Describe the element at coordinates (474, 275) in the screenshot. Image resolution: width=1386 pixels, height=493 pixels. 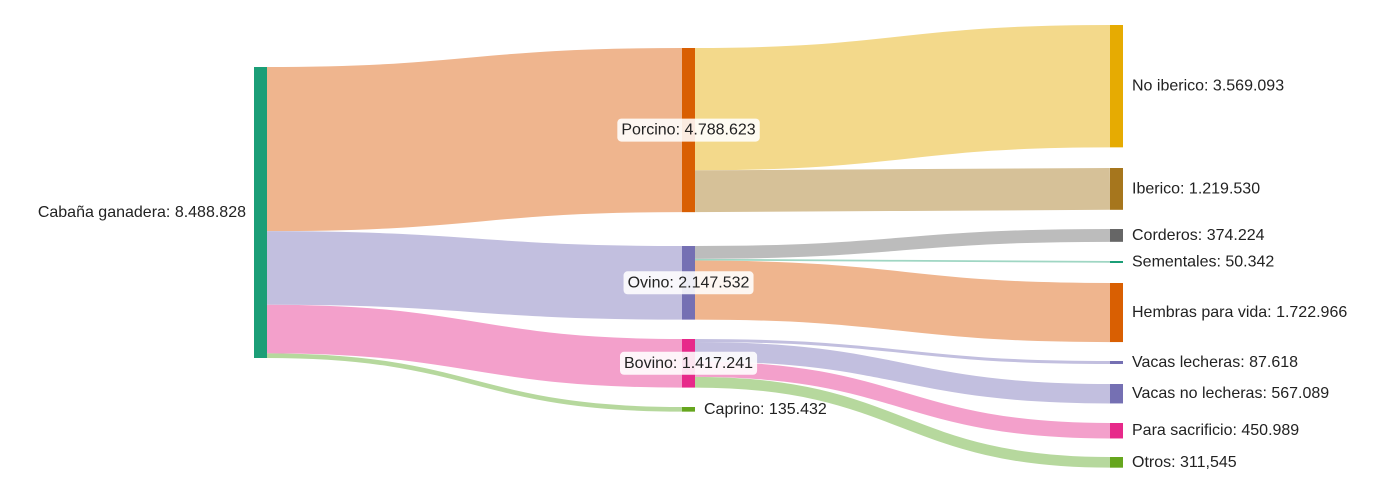
I see `link-root-to-ovino` at that location.